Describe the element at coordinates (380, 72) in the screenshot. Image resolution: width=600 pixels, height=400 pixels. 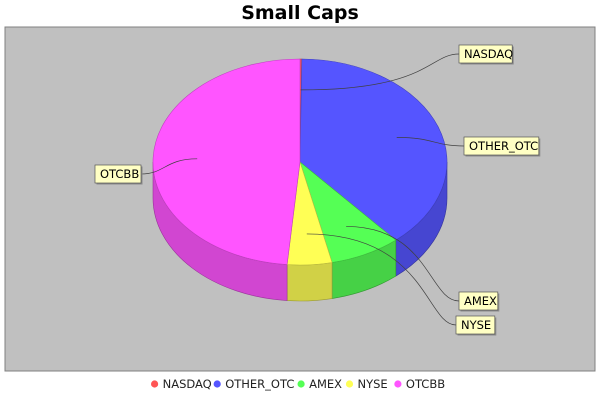
I see `callout-line-nasdaq` at that location.